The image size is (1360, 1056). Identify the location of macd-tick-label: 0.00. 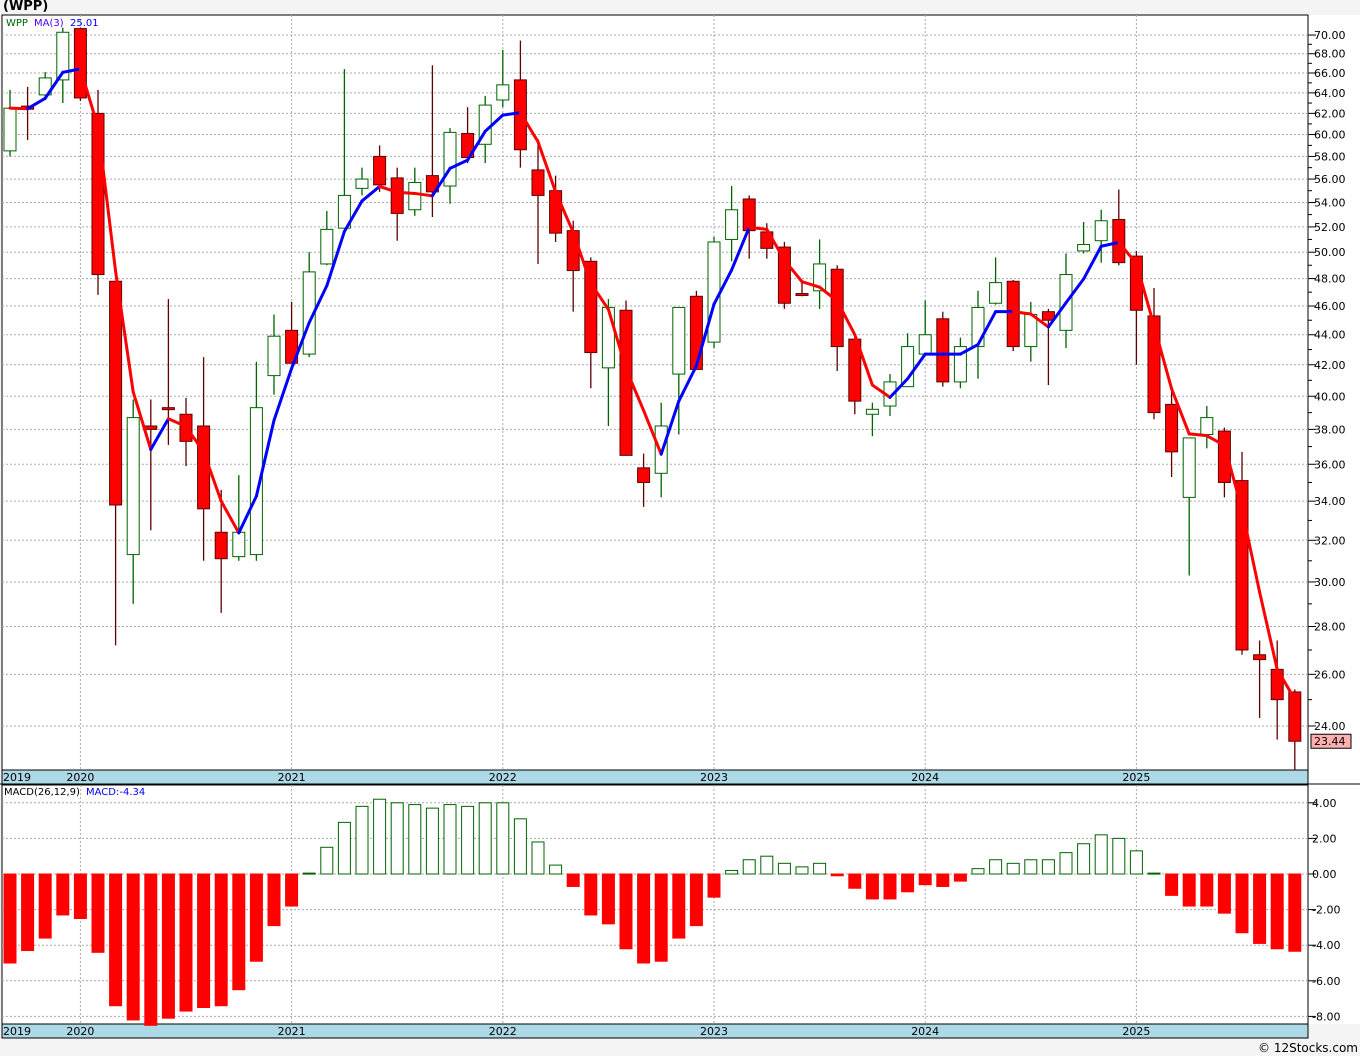
(1324, 874).